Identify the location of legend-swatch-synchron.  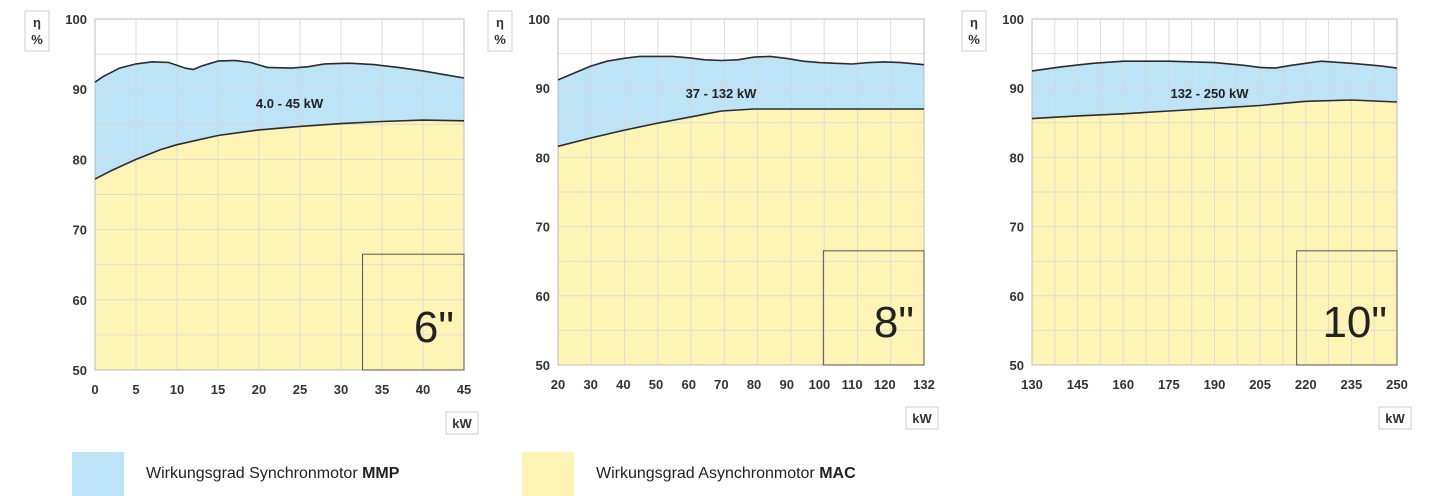
(98, 474).